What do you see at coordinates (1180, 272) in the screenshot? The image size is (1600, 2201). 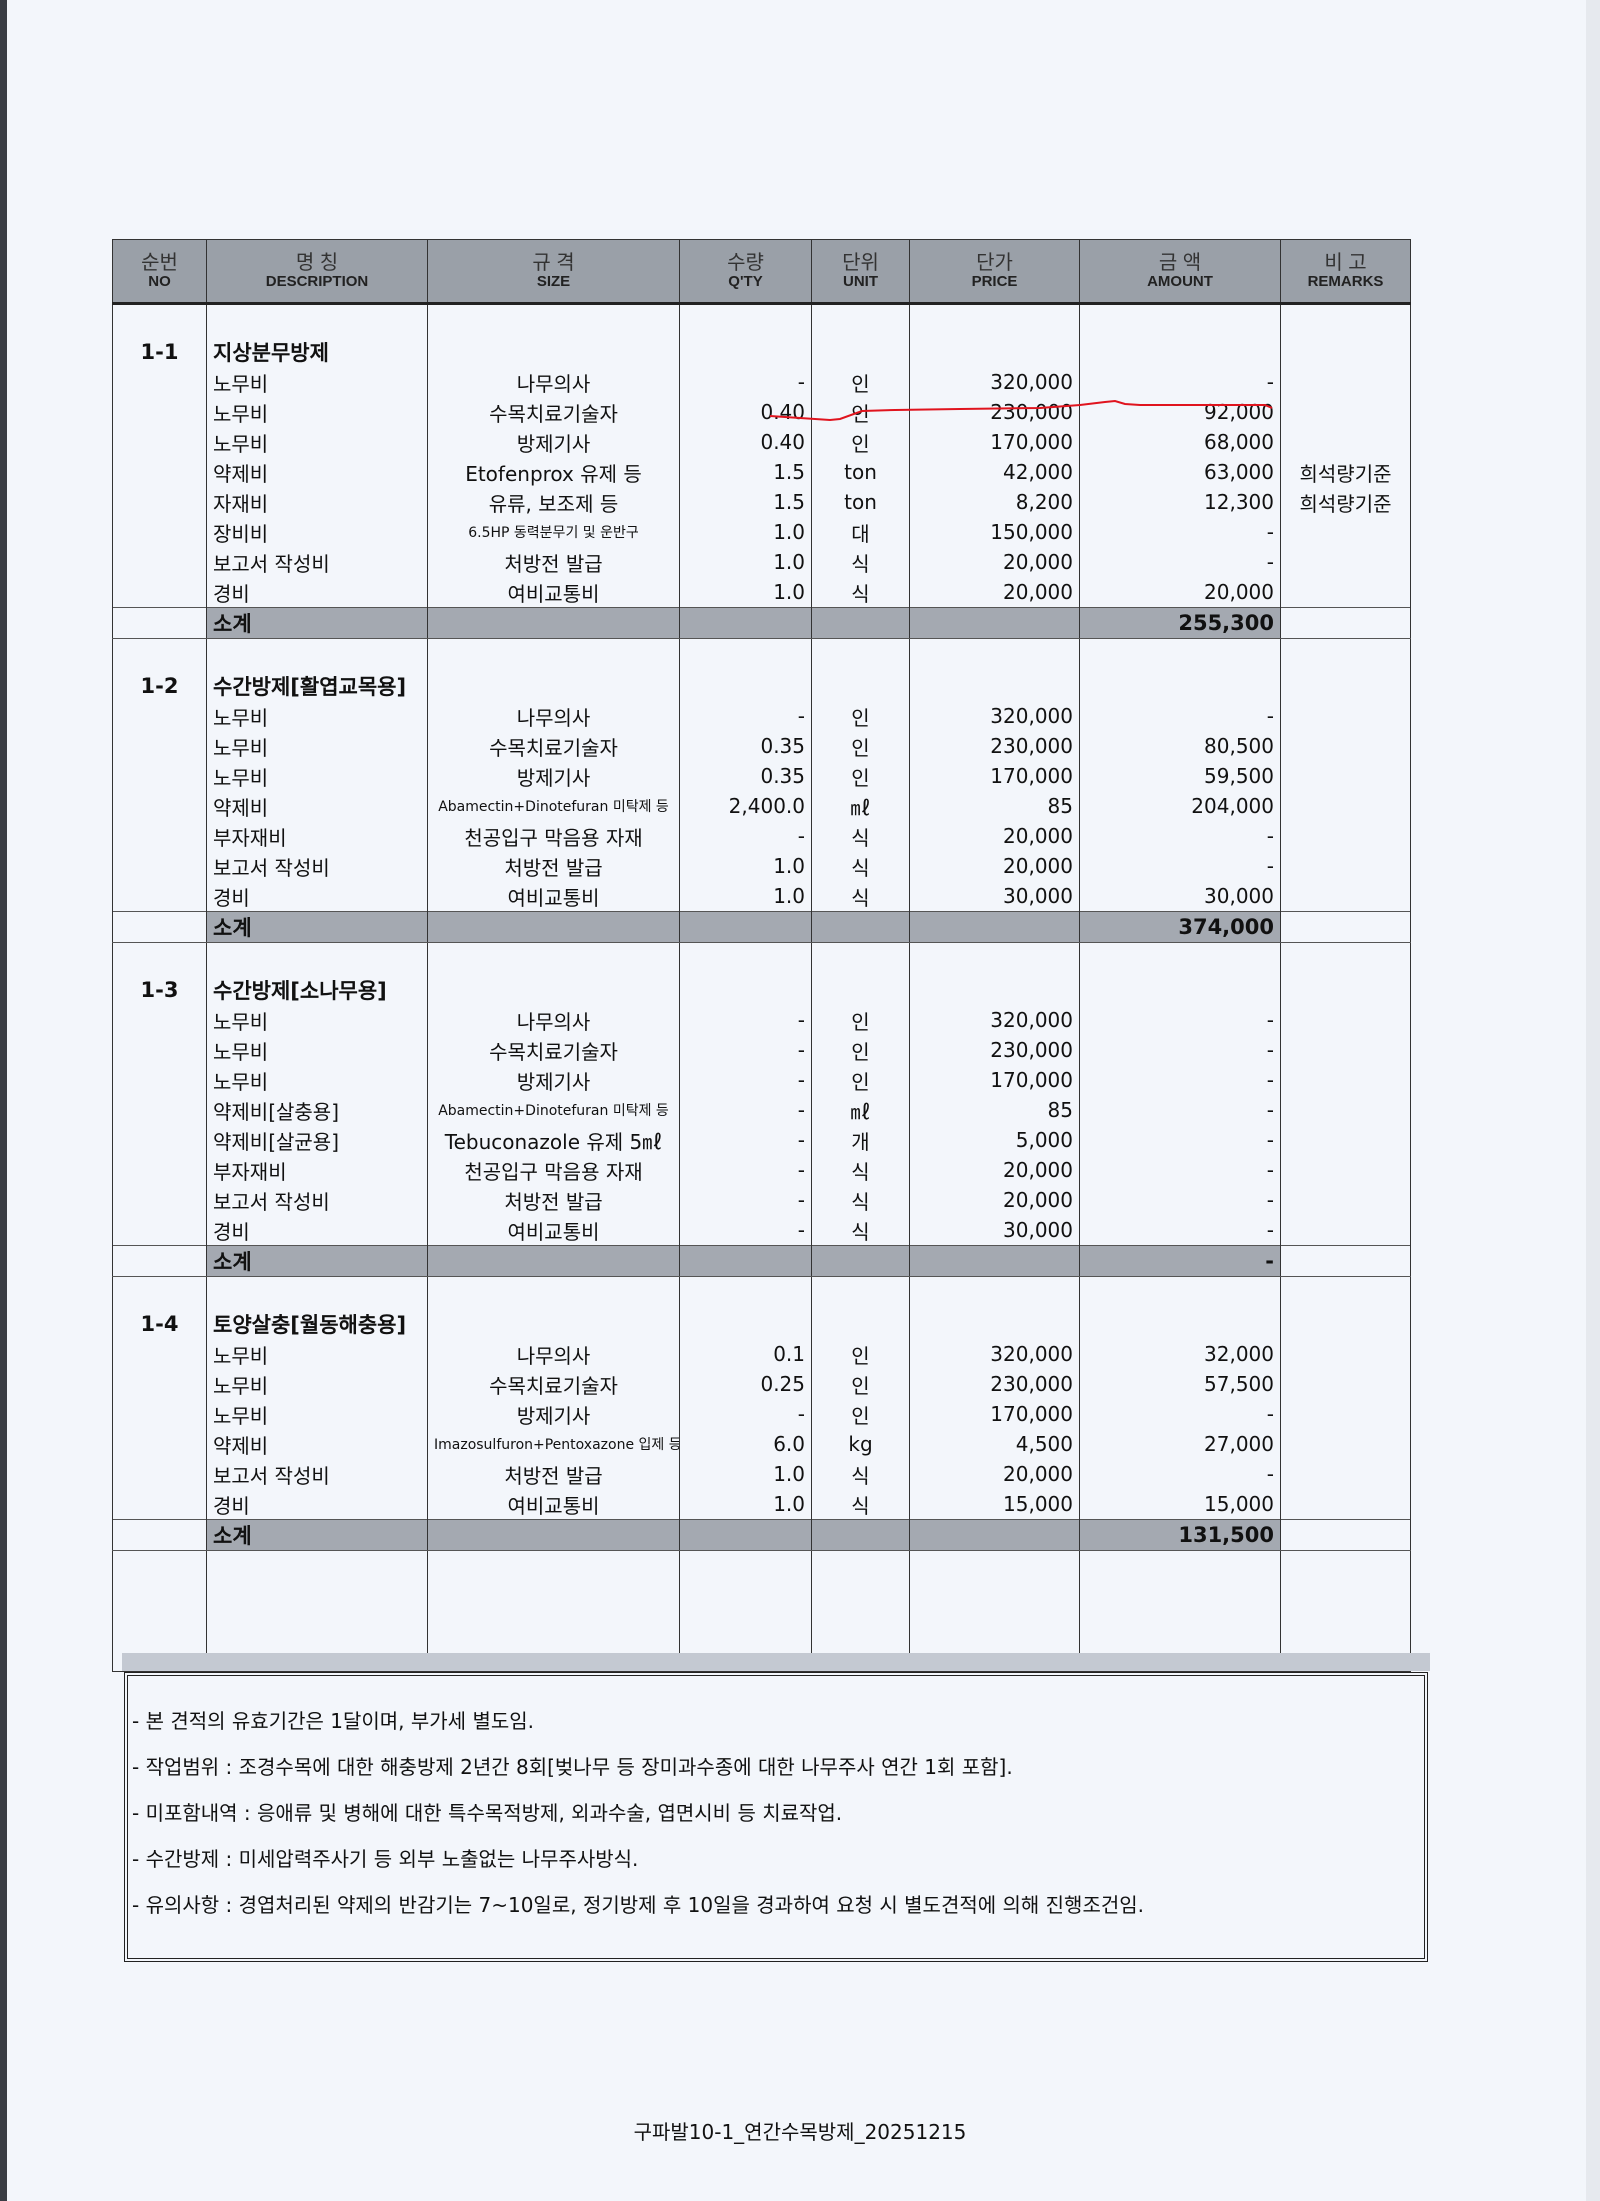 I see `column-header-amount: 금 액 AMOUNT` at bounding box center [1180, 272].